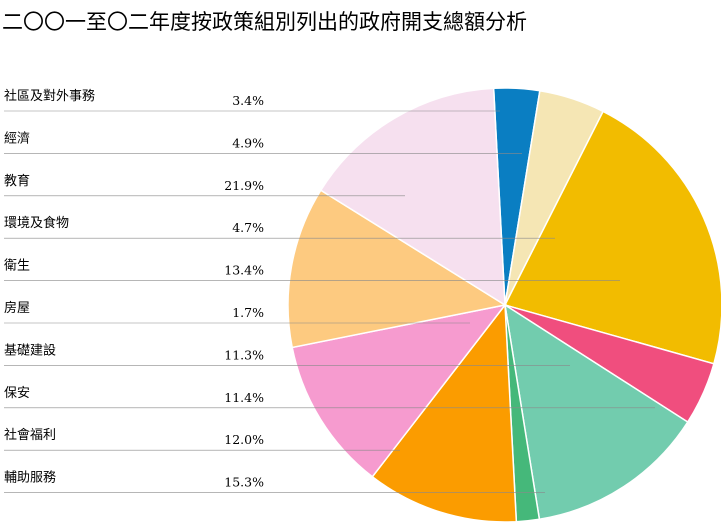 This screenshot has height=523, width=721. I want to click on data-label: 12.0%, so click(244, 439).